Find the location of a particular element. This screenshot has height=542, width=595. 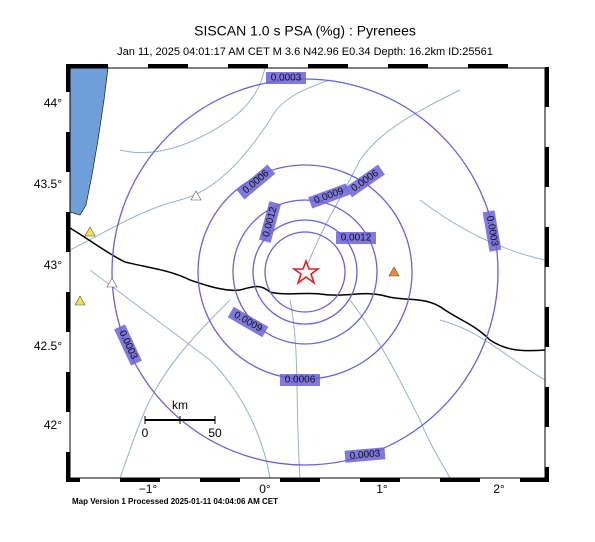

lat-label: 43° is located at coordinates (53, 265).